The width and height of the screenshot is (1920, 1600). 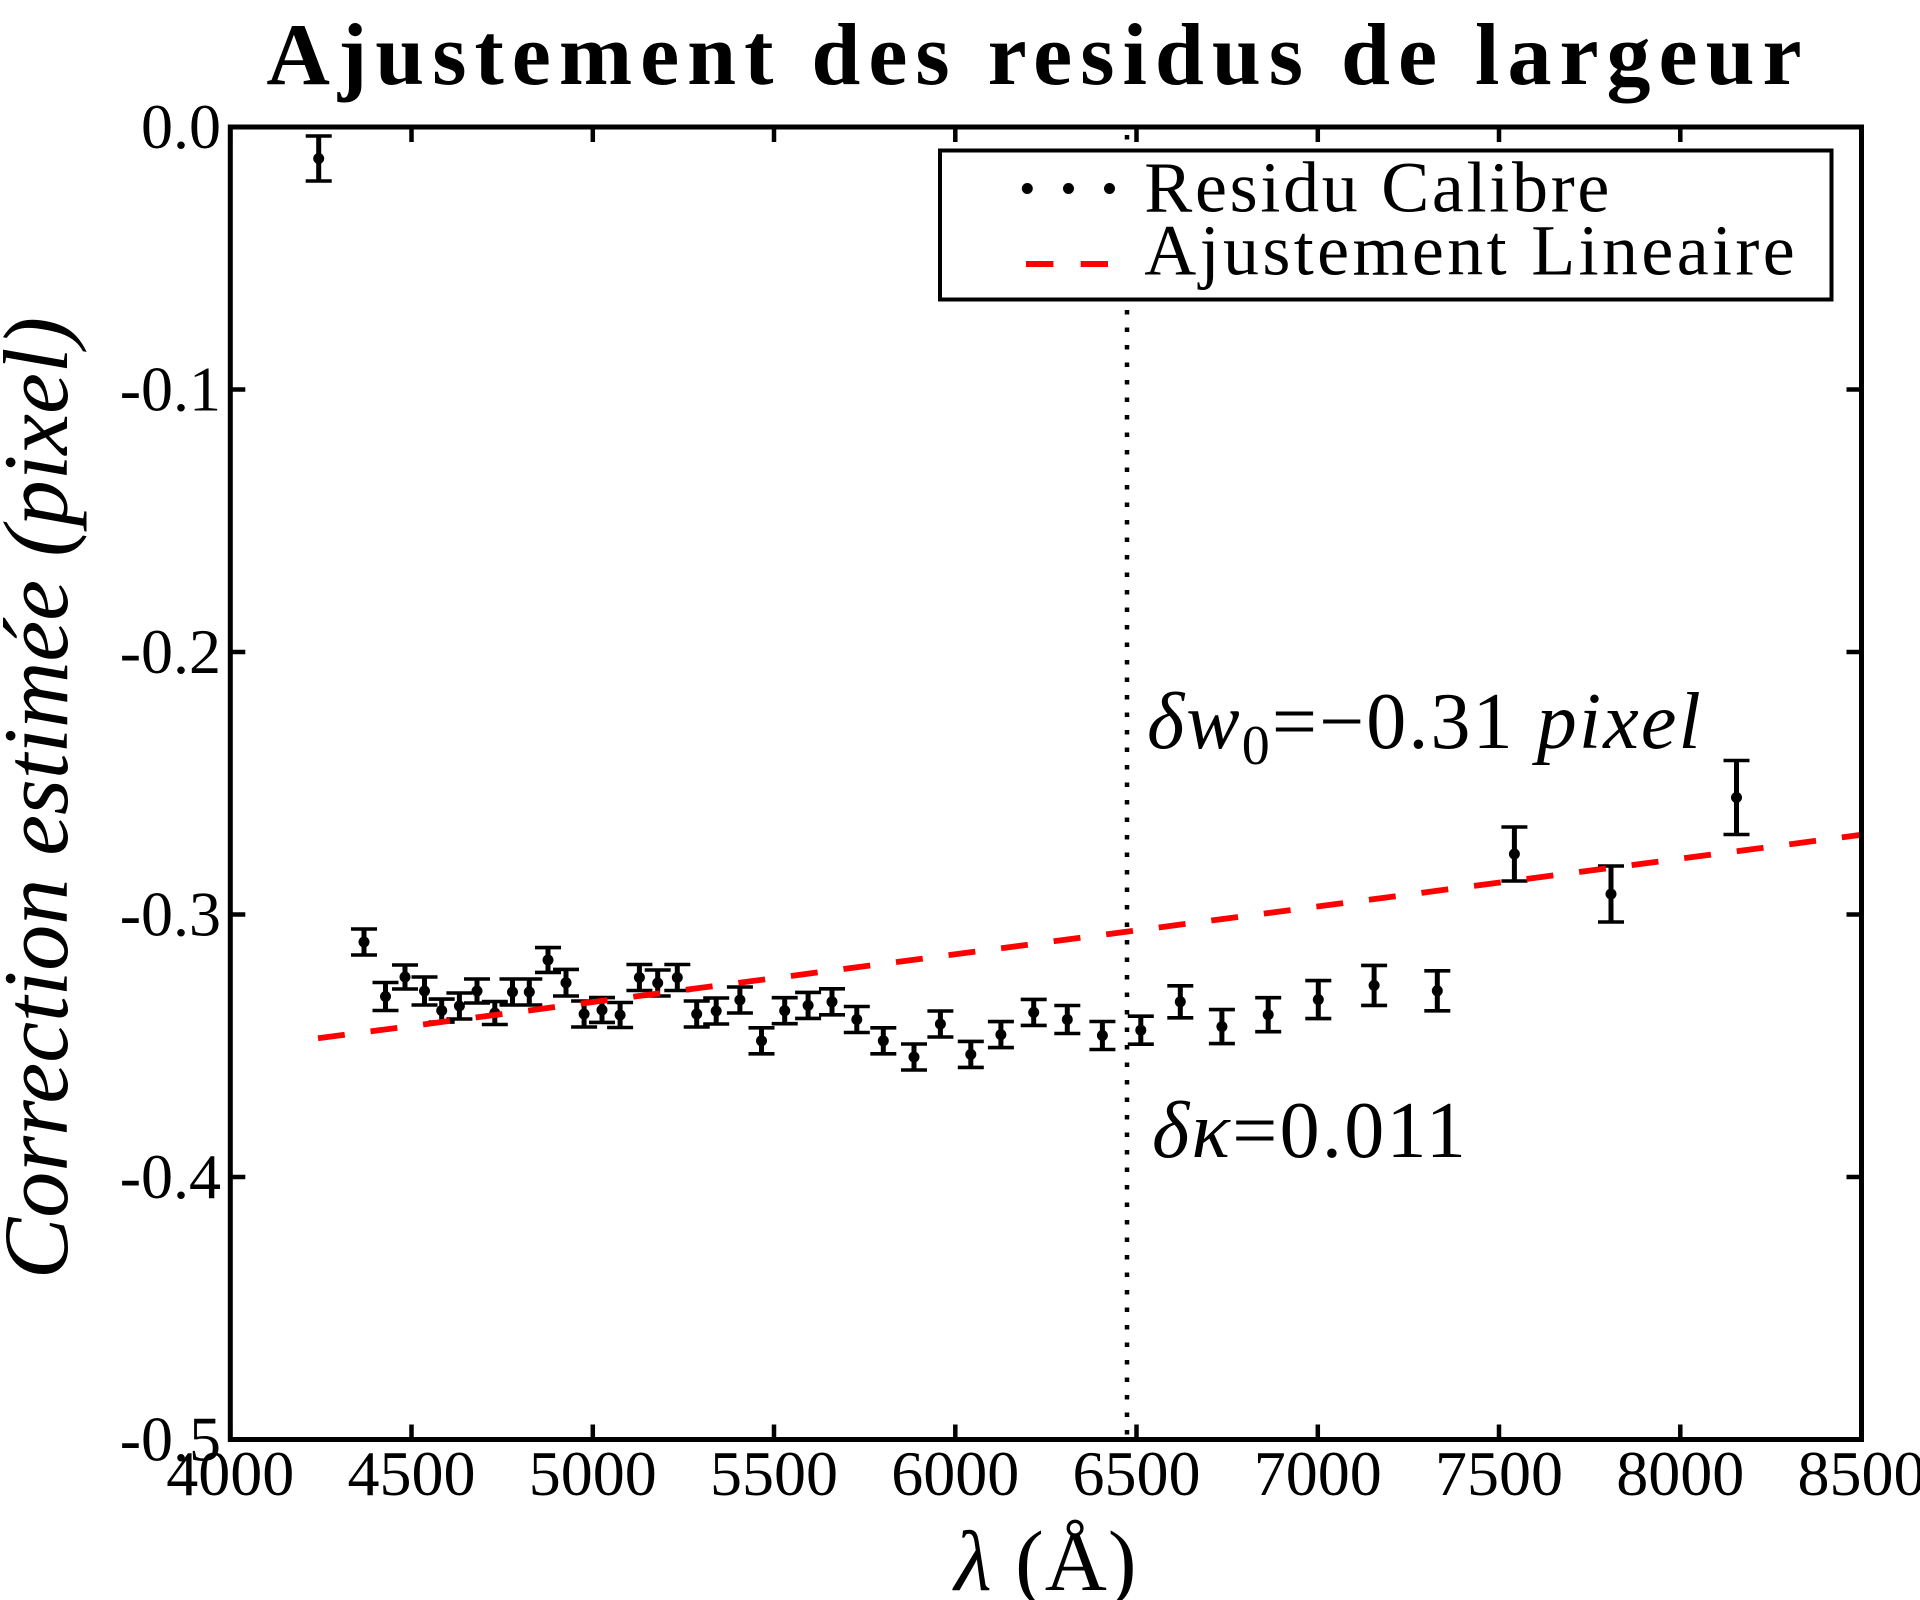 I want to click on svg-text: 5000, so click(x=593, y=1473).